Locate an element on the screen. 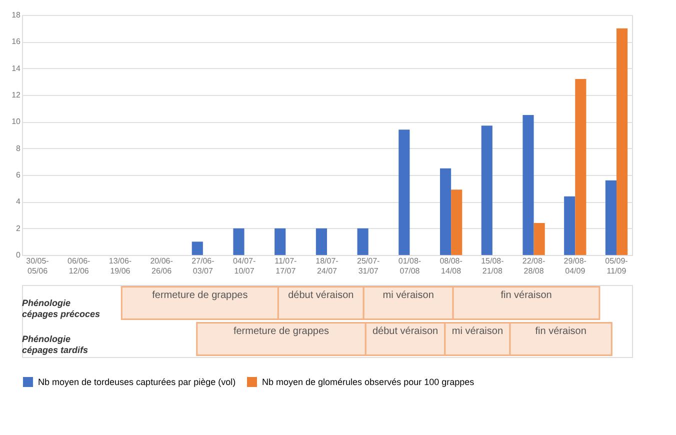 This screenshot has height=435, width=676. x-tick-label: 18/07-24/07 is located at coordinates (327, 266).